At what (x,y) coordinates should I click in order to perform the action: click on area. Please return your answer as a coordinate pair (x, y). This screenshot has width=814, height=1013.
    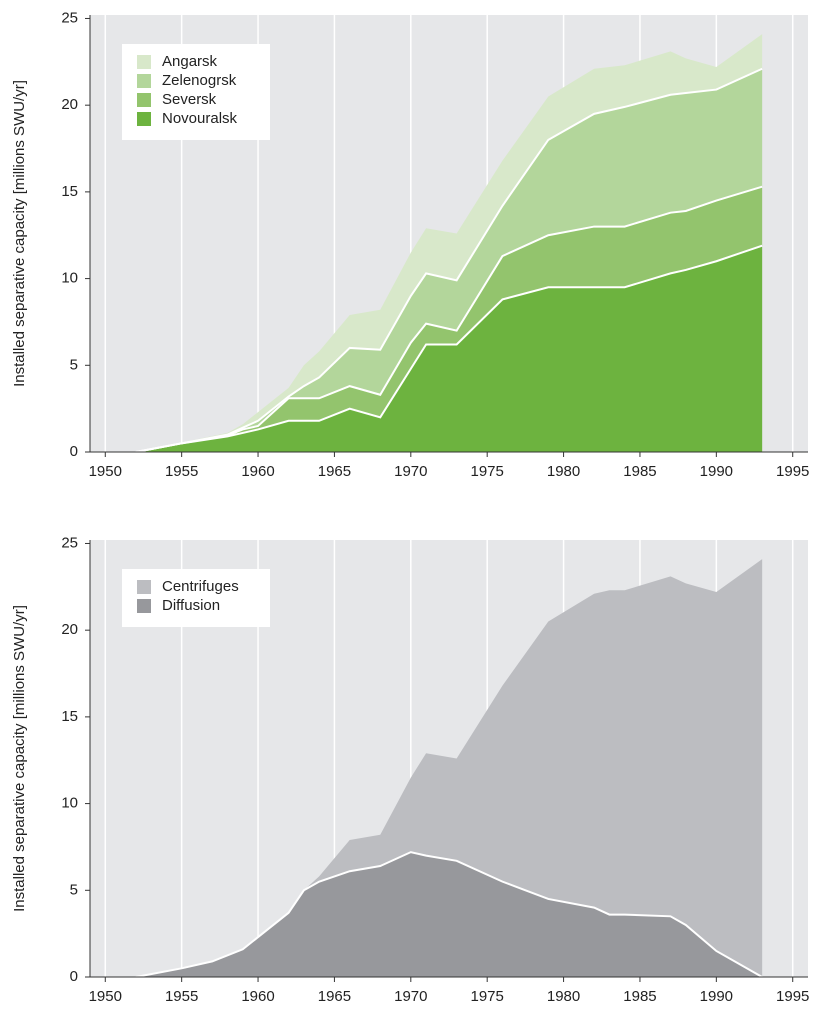
    Looking at the image, I should click on (449, 914).